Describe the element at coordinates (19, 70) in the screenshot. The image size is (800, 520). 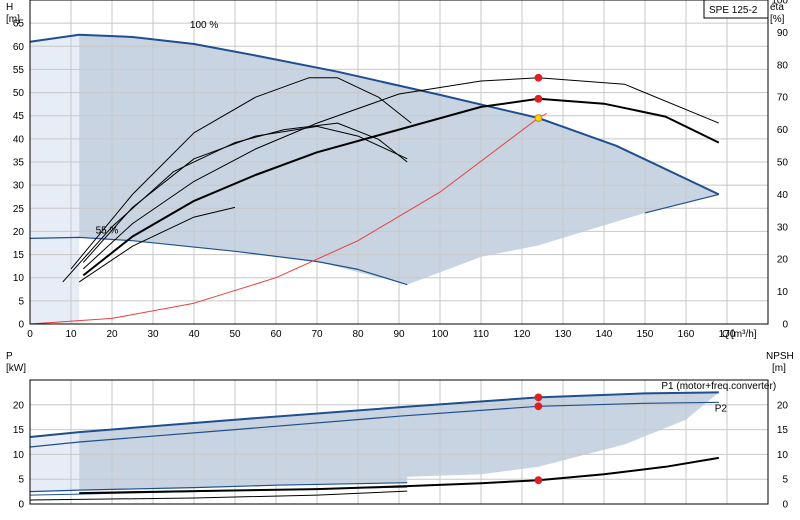
I see `top-left-tick-11: 55` at that location.